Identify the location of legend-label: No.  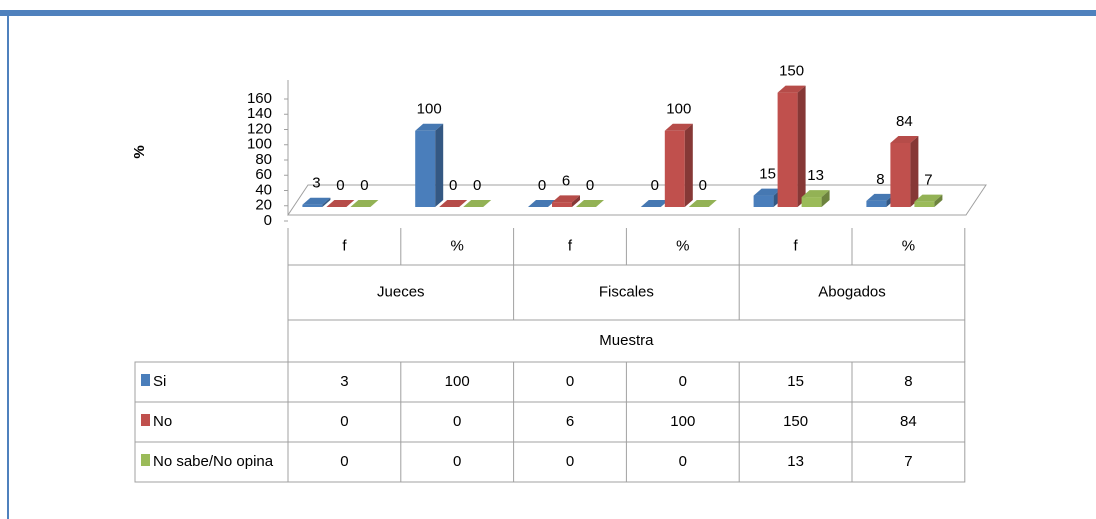
(162, 421).